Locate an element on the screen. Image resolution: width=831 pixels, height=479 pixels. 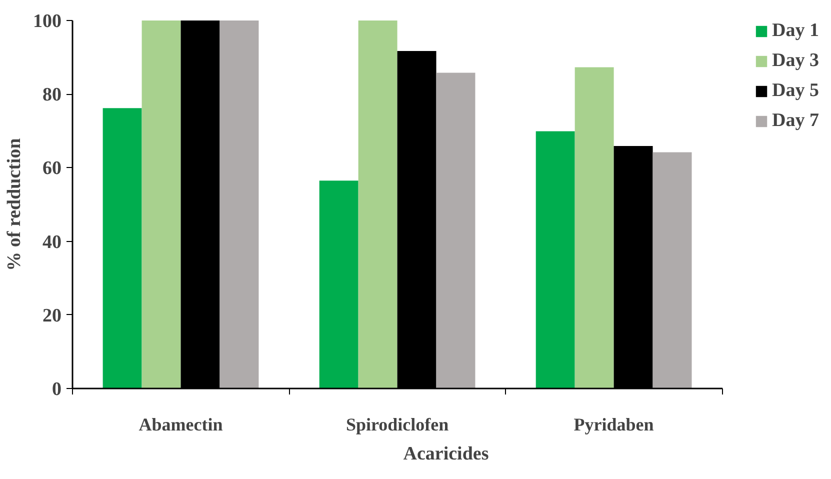
y-tick-label: 40 is located at coordinates (52, 242).